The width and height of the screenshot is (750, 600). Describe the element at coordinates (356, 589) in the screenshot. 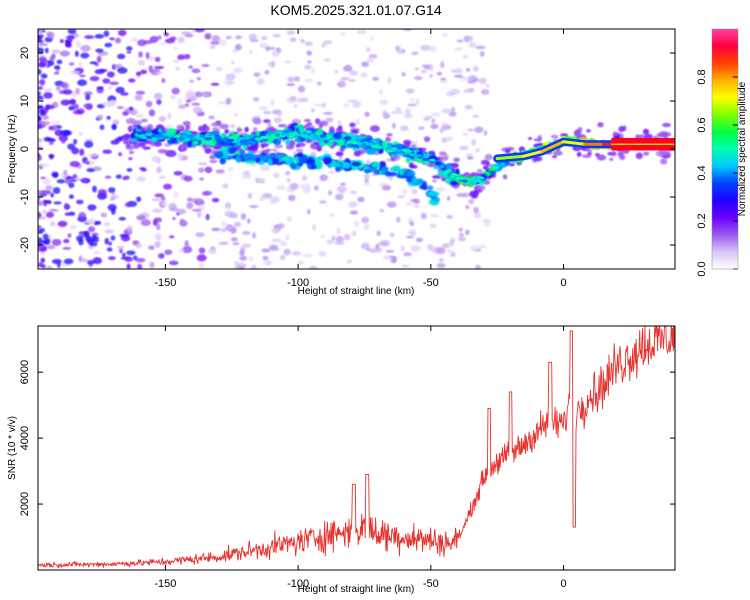

I see `snr-x-label: Height of straight line (km)` at that location.